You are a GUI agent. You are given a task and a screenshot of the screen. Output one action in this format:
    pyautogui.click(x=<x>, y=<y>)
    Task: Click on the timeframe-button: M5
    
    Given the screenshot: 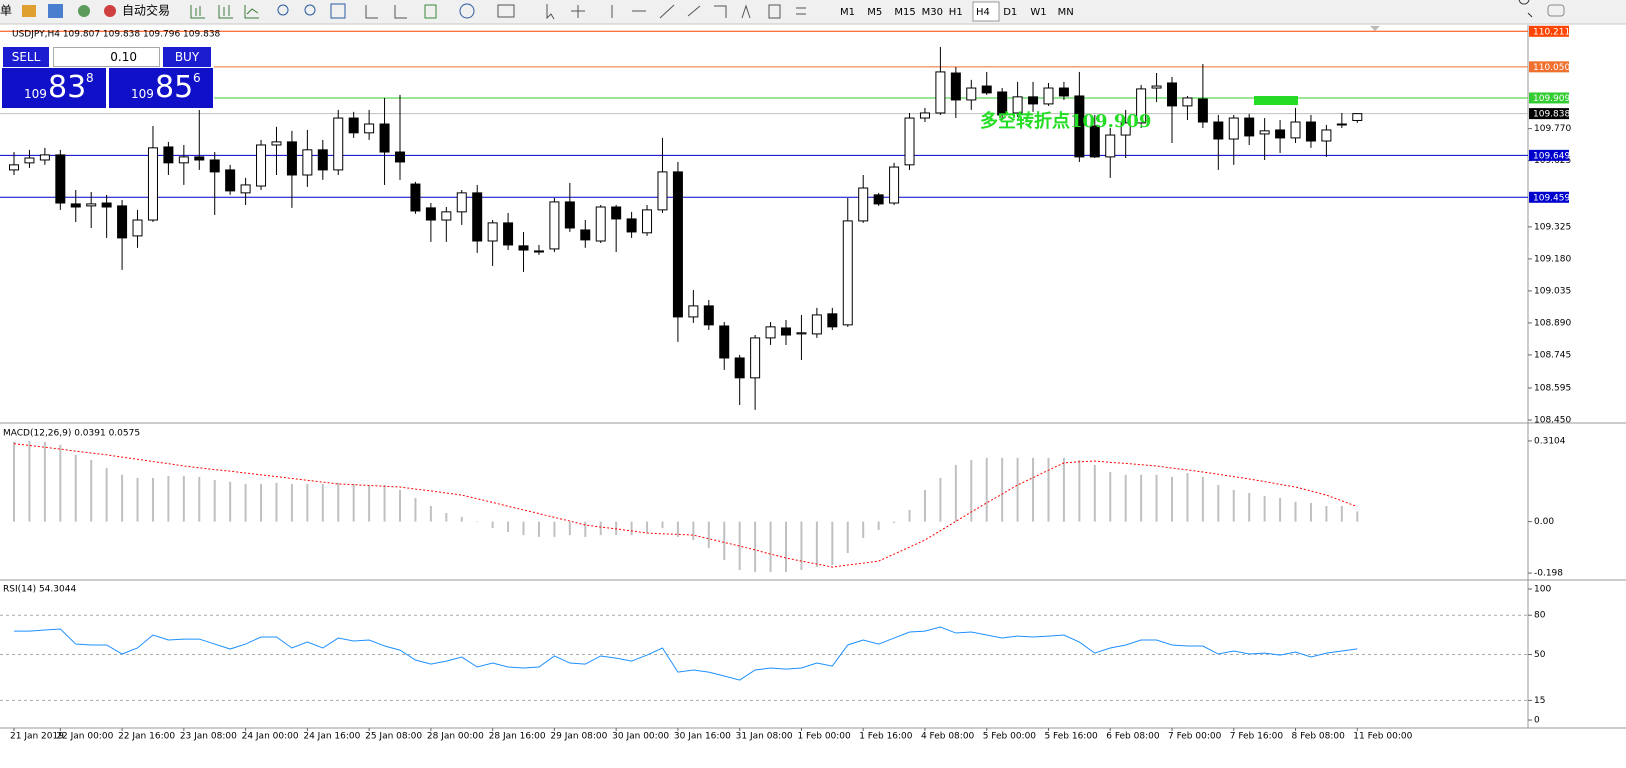 What is the action you would take?
    pyautogui.click(x=874, y=12)
    